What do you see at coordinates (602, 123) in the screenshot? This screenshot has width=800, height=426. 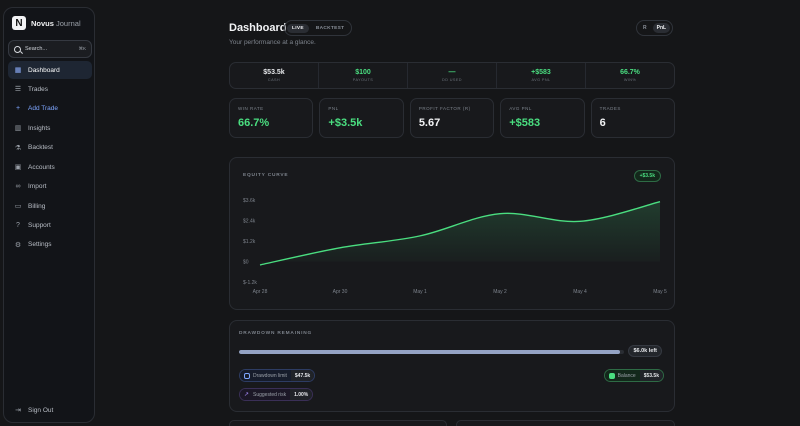 I see `kpi-value: 6` at bounding box center [602, 123].